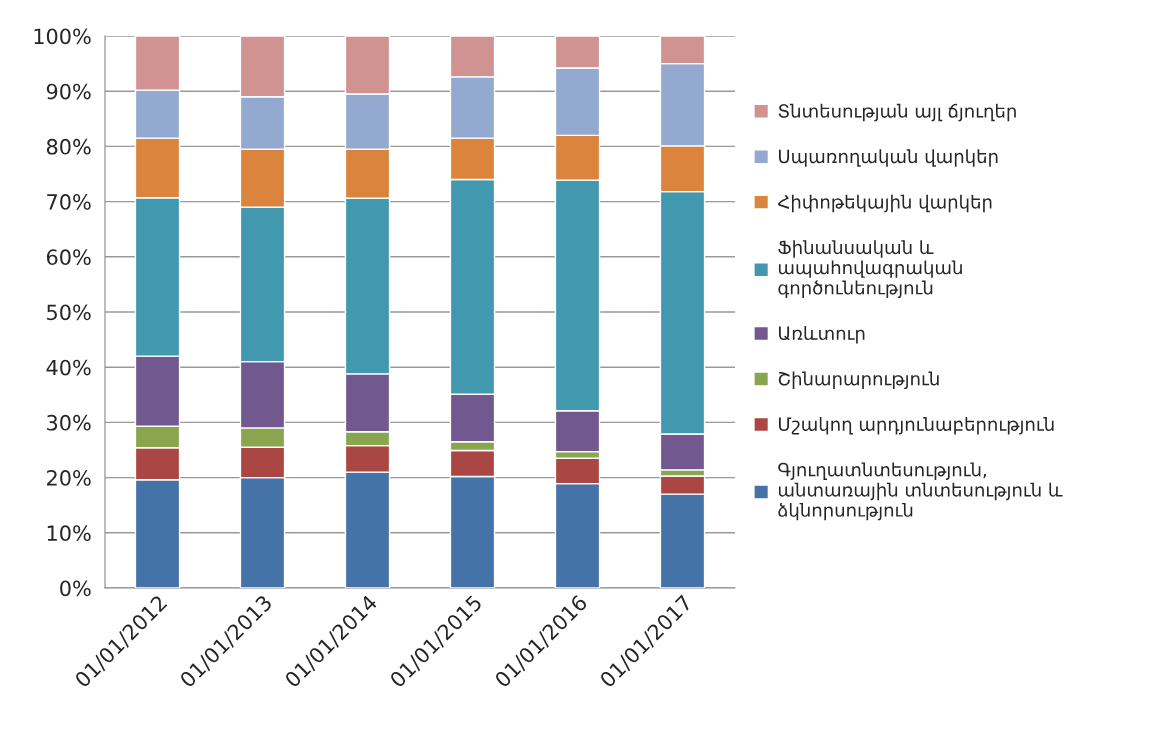  What do you see at coordinates (916, 425) in the screenshot?
I see `legend-label: Մշակող արդյունաբերություն` at bounding box center [916, 425].